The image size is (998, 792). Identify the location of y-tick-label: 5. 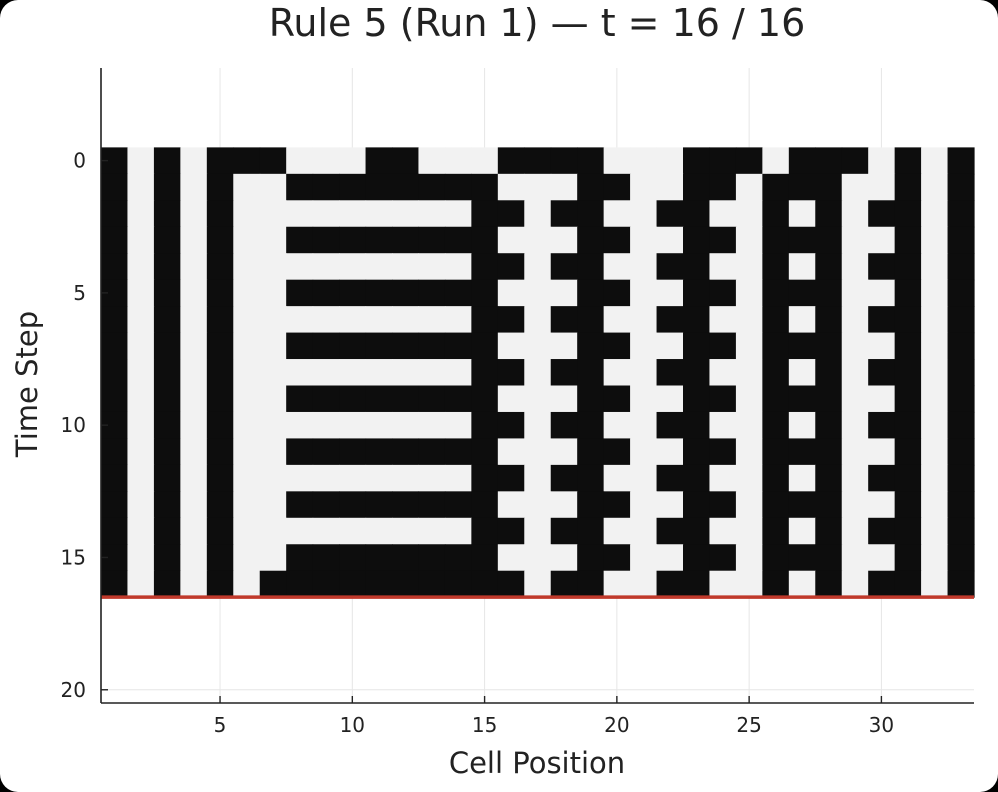
(79, 293).